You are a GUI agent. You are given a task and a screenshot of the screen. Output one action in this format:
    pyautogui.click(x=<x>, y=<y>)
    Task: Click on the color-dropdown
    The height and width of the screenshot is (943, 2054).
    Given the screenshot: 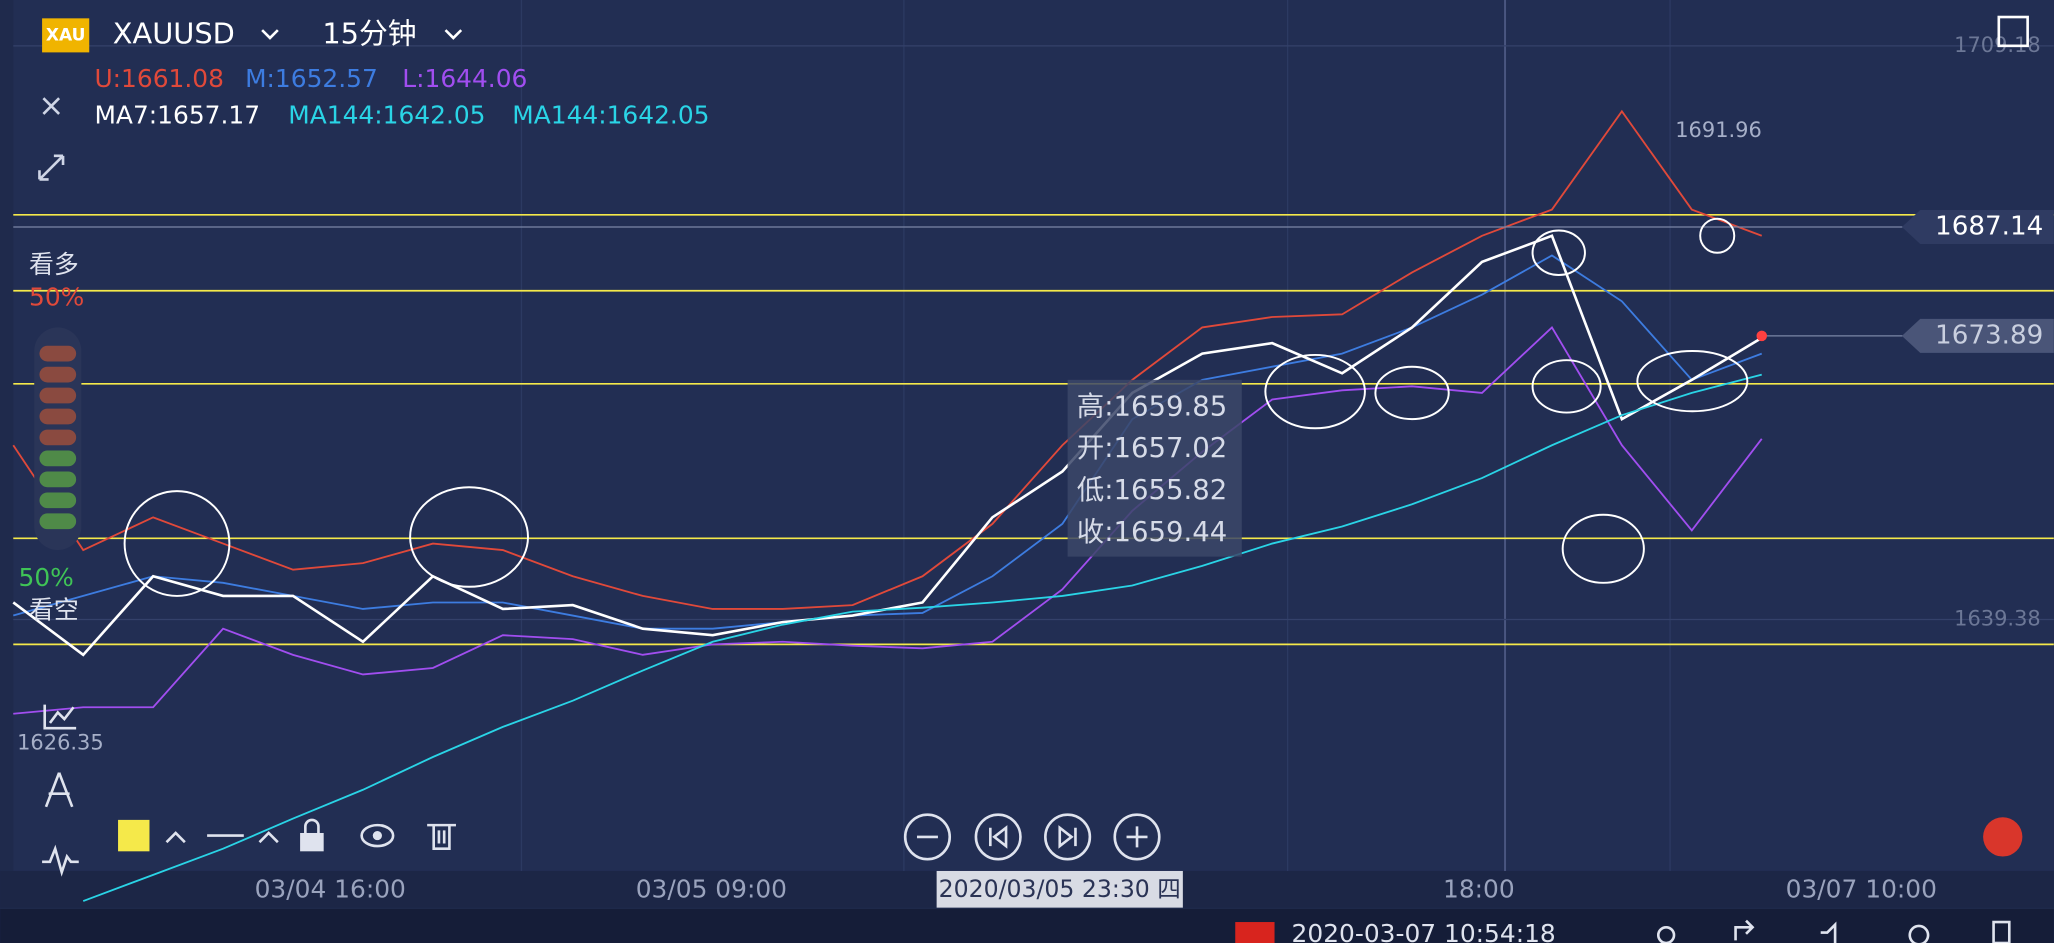 What is the action you would take?
    pyautogui.click(x=175, y=837)
    